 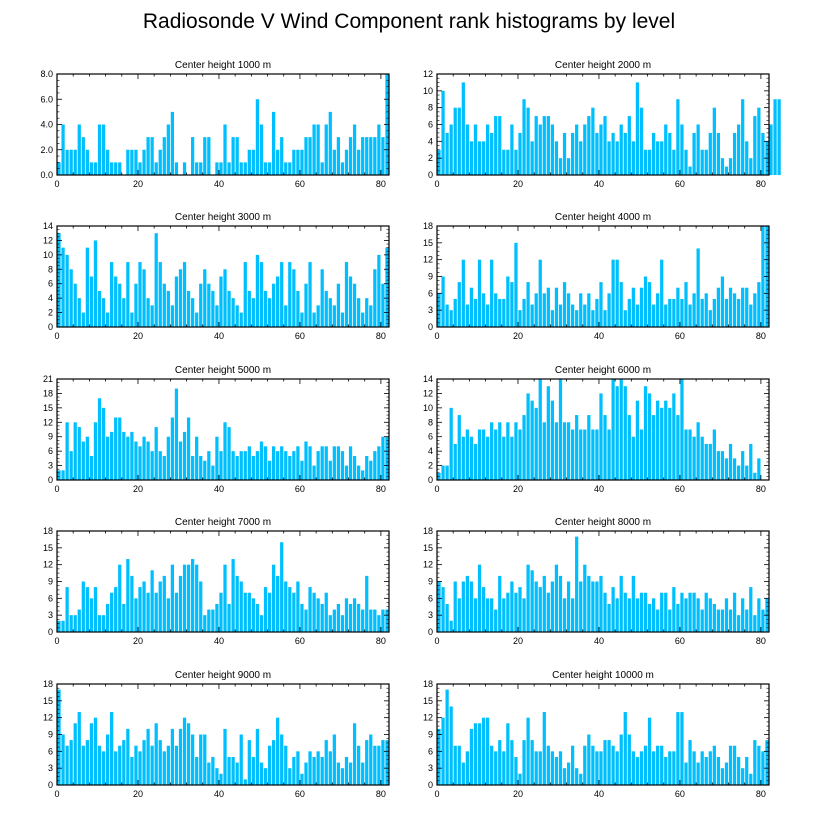 I want to click on histogram-panel: Center height 9000 m 0 20 40 60 80 0 3 6 9 12 15 18, so click(x=216, y=734).